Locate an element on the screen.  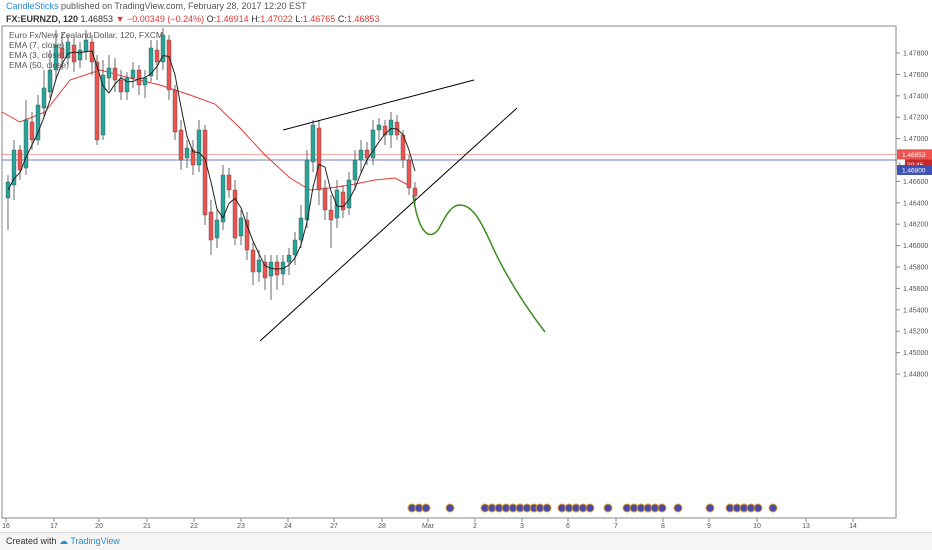
price-tick-label: 1.45000 is located at coordinates (915, 353).